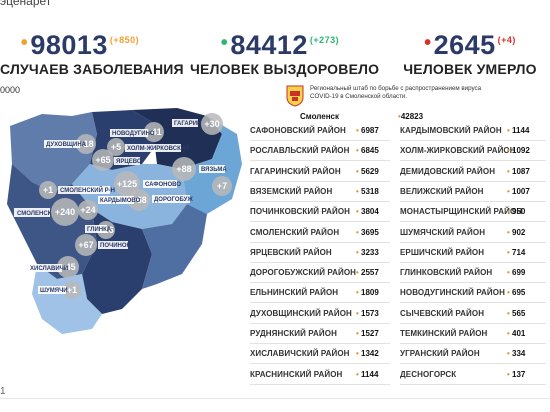  Describe the element at coordinates (301, 313) in the screenshot. I see `district-name: ДУХОВЩИНСКИЙ РАЙОН` at that location.